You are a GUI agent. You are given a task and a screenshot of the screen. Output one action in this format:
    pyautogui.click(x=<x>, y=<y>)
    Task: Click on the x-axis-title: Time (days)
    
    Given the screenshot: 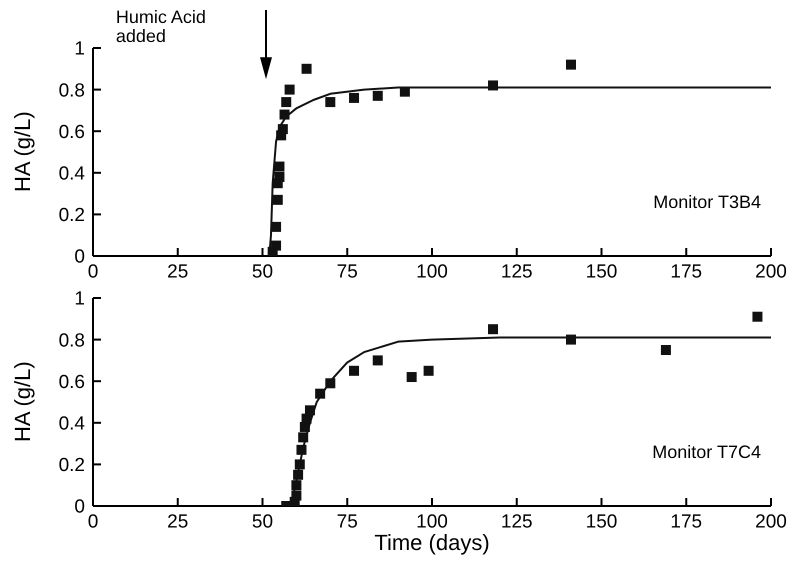 What is the action you would take?
    pyautogui.click(x=432, y=542)
    